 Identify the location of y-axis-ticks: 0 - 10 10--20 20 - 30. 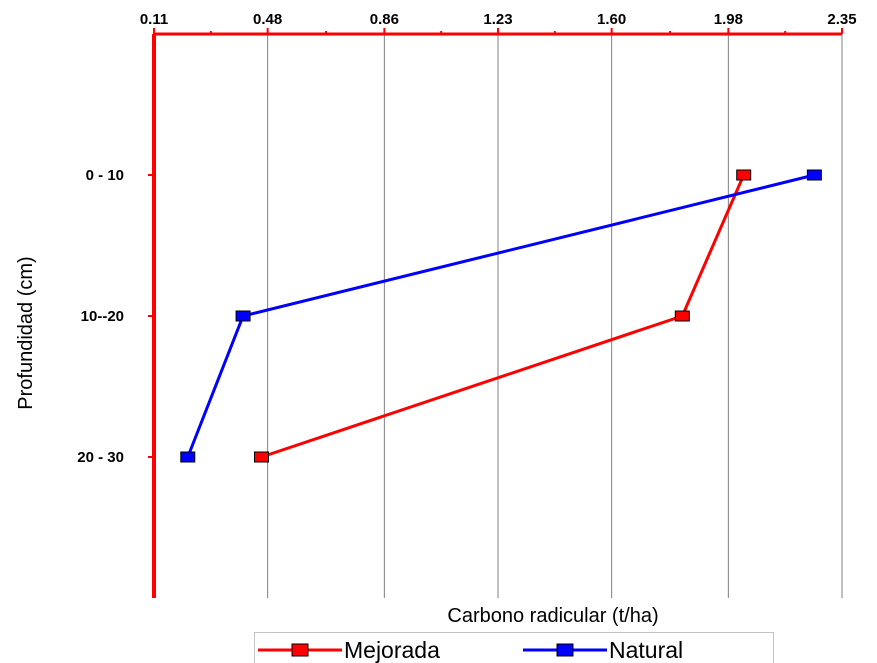
(115, 316).